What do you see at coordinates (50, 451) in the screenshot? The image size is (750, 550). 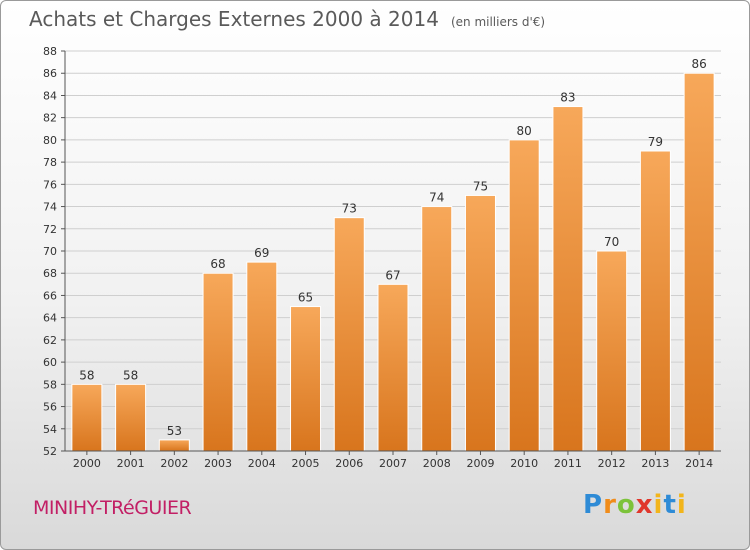 I see `y-tick-label: 52` at bounding box center [50, 451].